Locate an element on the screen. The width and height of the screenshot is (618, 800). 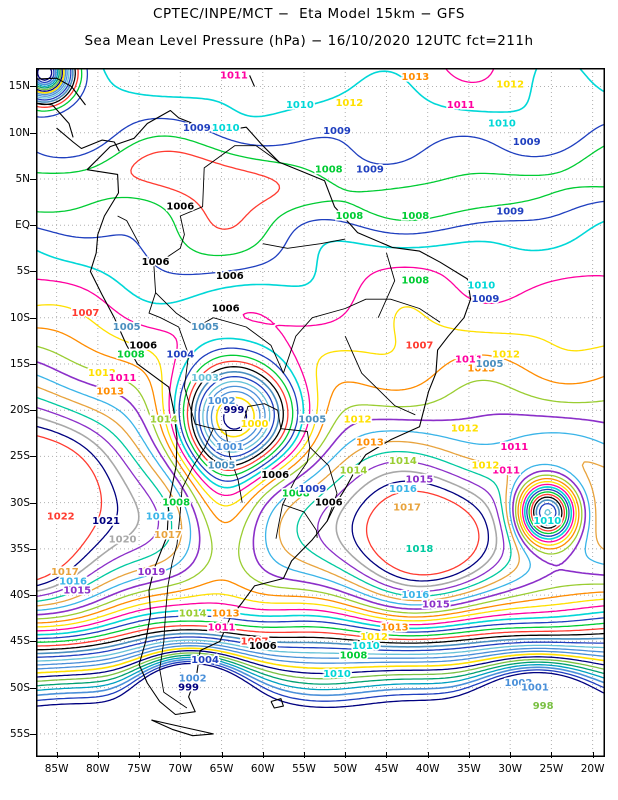
y-axis-tick-label: 55S is located at coordinates (19, 733).